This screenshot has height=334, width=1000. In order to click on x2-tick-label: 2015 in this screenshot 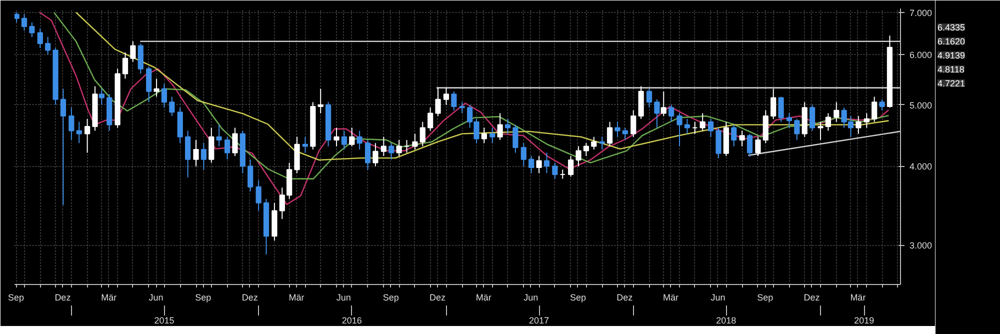, I will do `click(164, 321)`.